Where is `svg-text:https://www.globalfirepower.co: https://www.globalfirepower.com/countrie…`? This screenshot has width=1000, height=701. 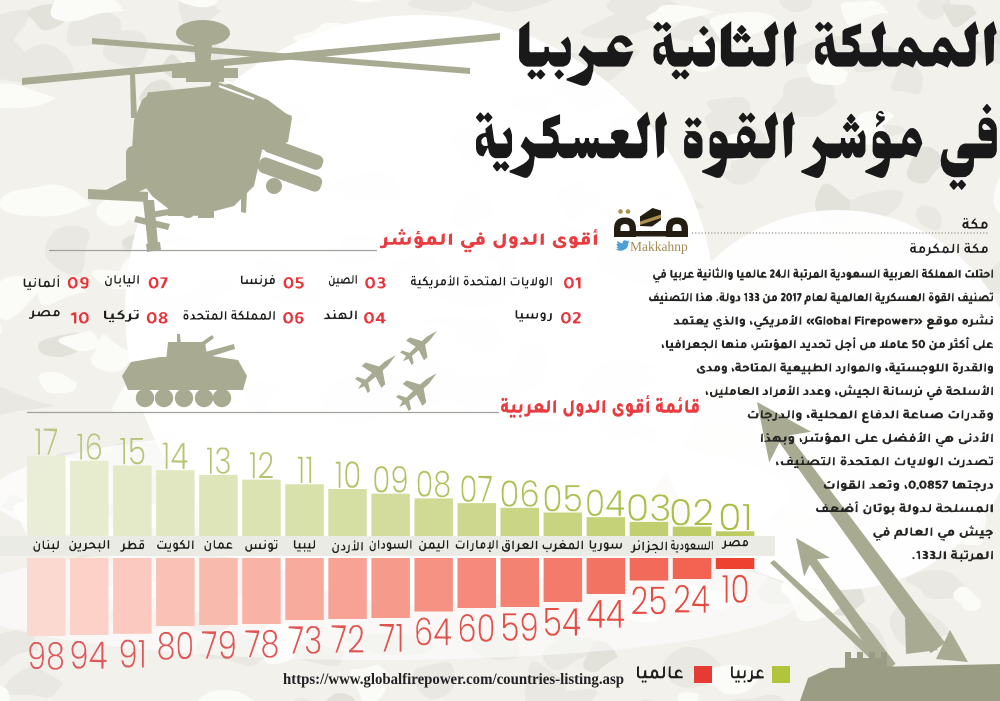 svg-text:https://www.globalfirepower.co: https://www.globalfirepower.com/countrie… is located at coordinates (453, 679).